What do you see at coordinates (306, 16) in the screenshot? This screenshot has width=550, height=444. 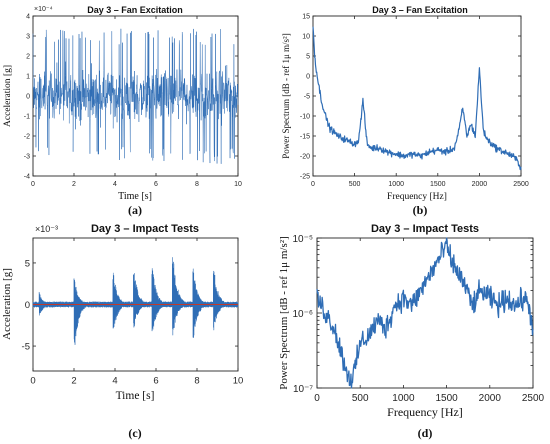 I see `panel-b-ytick-label: 15` at bounding box center [306, 16].